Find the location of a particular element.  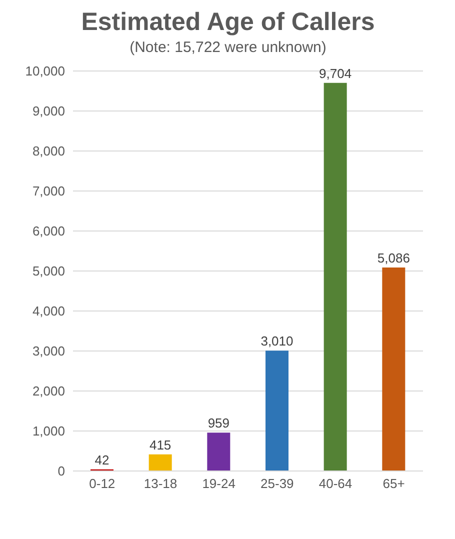

y-tick-label: 0 is located at coordinates (61, 471).